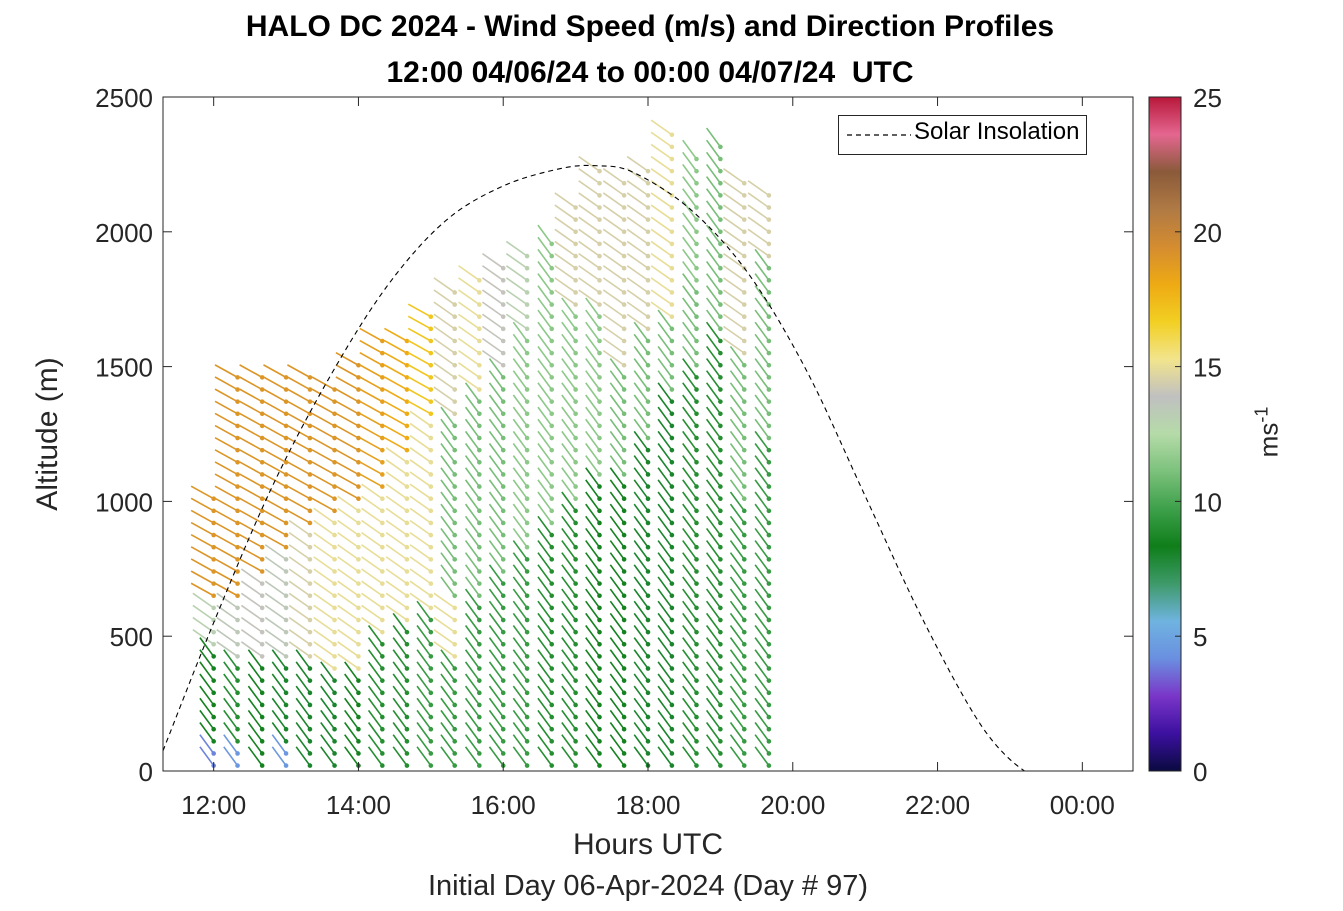  Describe the element at coordinates (648, 886) in the screenshot. I see `initial-day-caption: Initial Day 06-Apr-2024 (Day # 97)` at that location.